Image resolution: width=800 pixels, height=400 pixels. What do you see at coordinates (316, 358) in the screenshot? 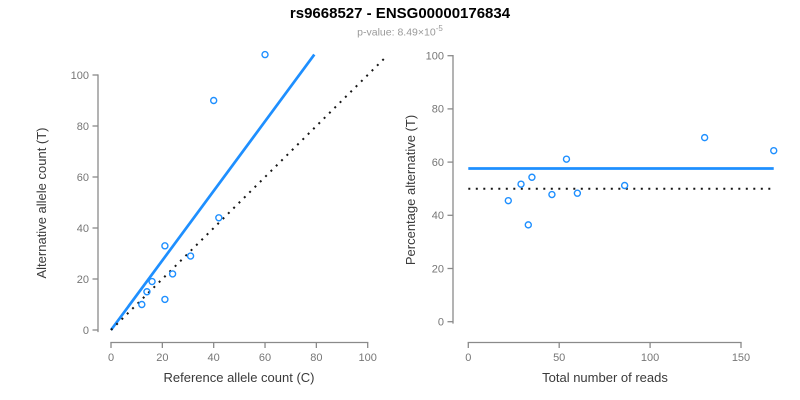
I see `x-tick-label: 80` at bounding box center [316, 358].